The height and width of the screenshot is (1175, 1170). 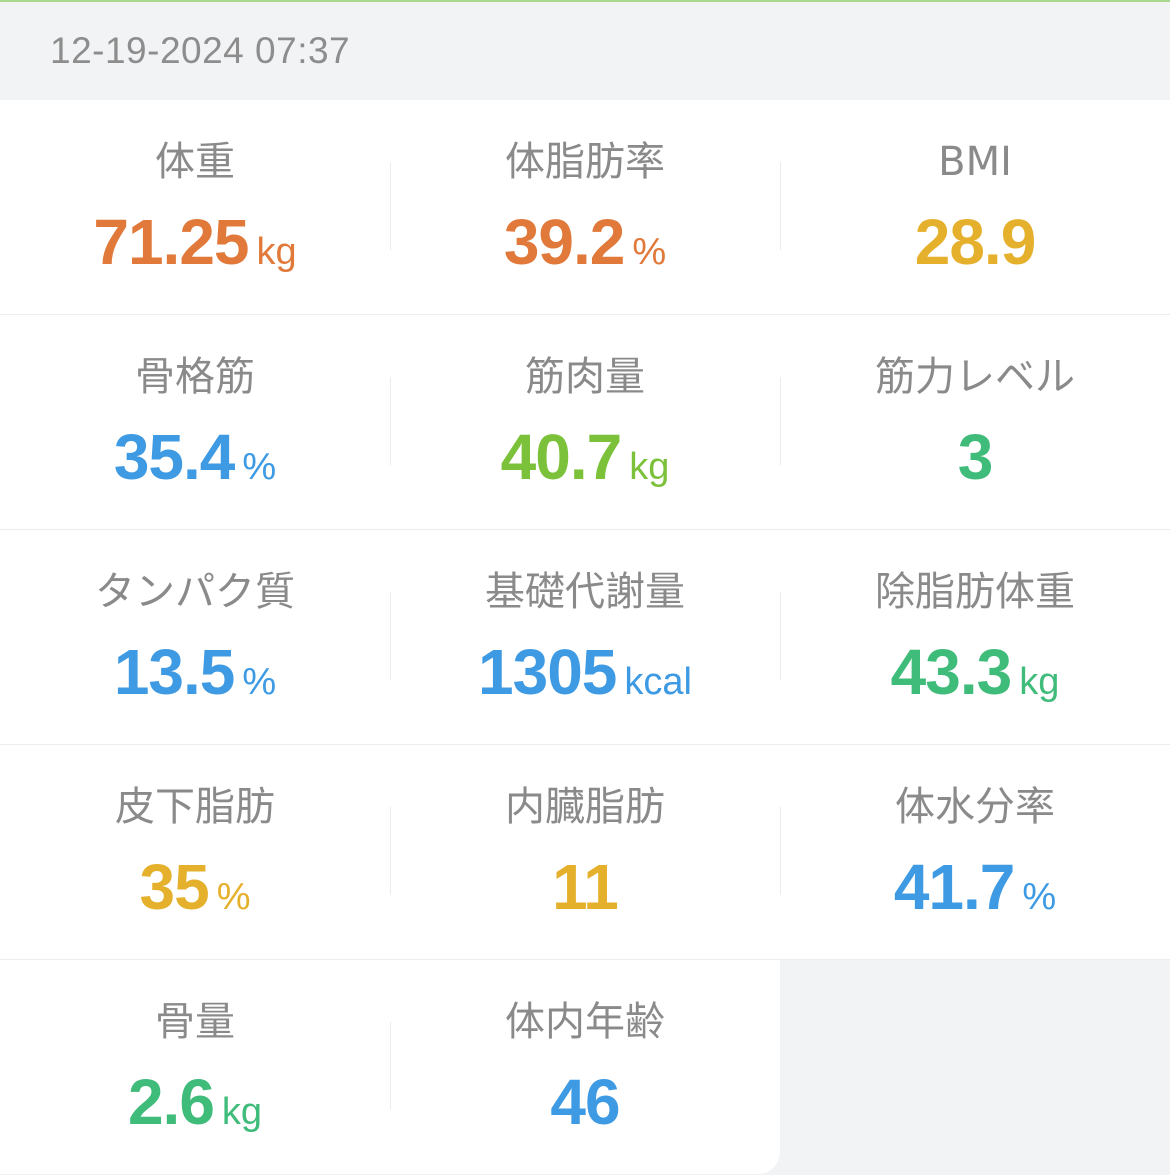 I want to click on metric-number: 71.25, so click(x=171, y=242).